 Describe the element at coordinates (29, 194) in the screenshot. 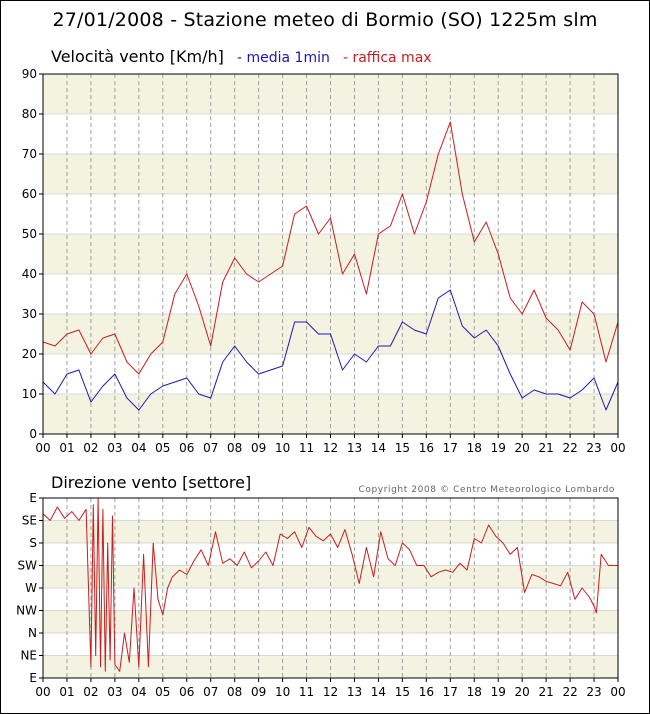

I see `speed-y-tick-label: 60` at that location.